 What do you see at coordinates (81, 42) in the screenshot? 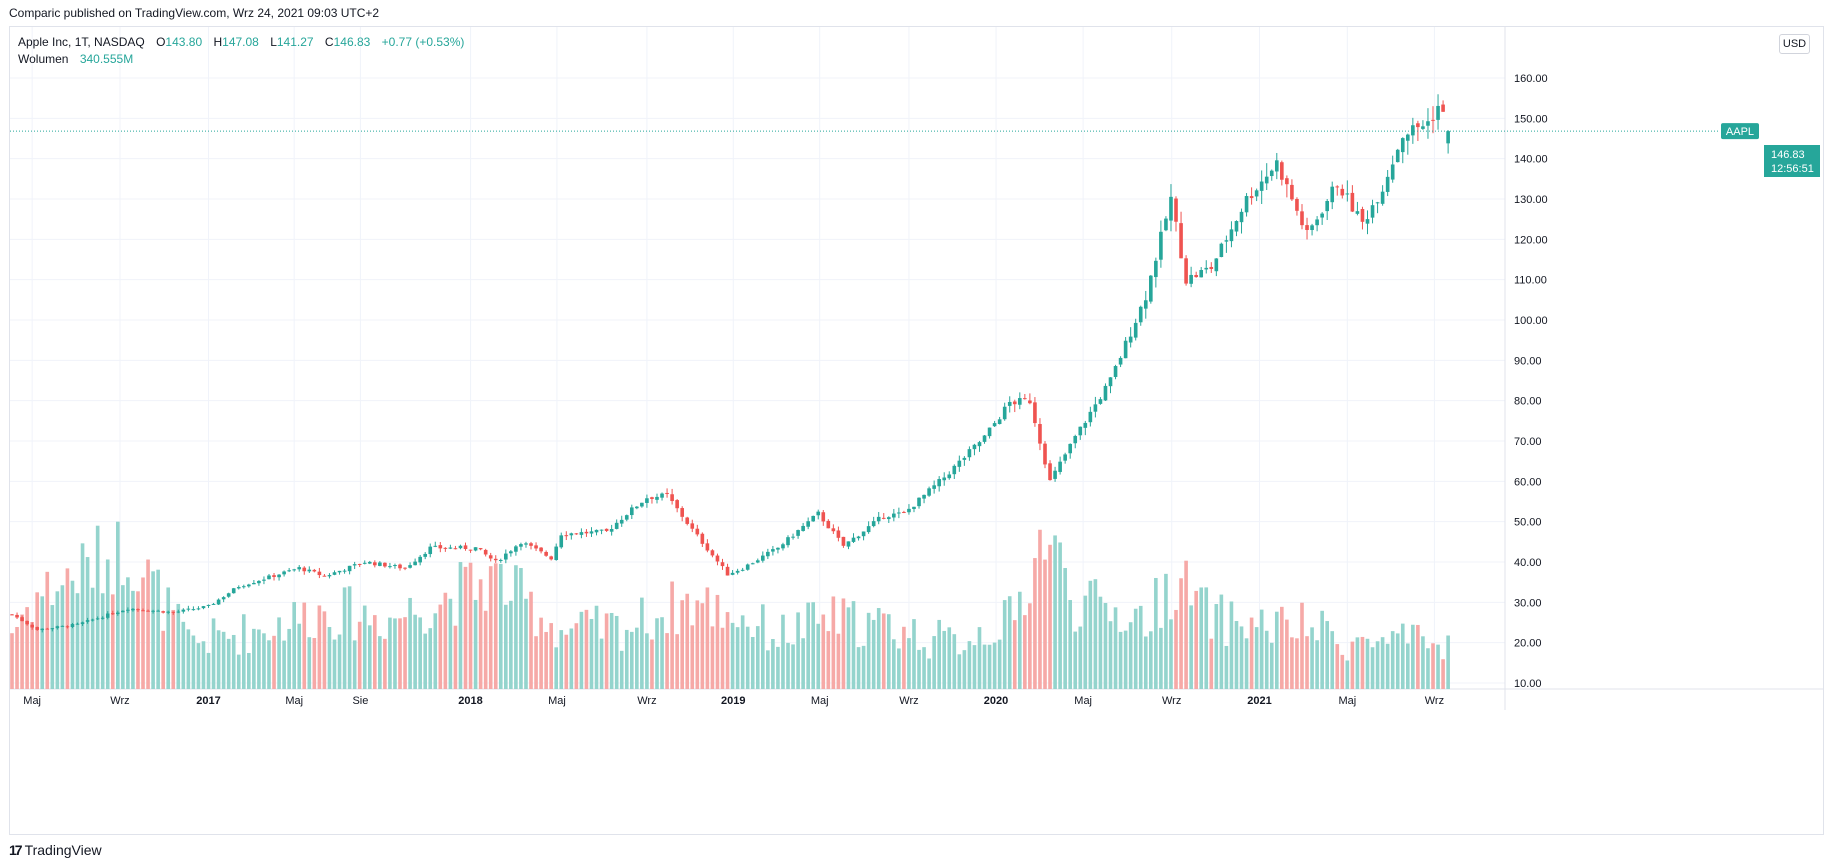
I see `legend-symbol: Apple Inc, 1T, NASDAQ` at bounding box center [81, 42].